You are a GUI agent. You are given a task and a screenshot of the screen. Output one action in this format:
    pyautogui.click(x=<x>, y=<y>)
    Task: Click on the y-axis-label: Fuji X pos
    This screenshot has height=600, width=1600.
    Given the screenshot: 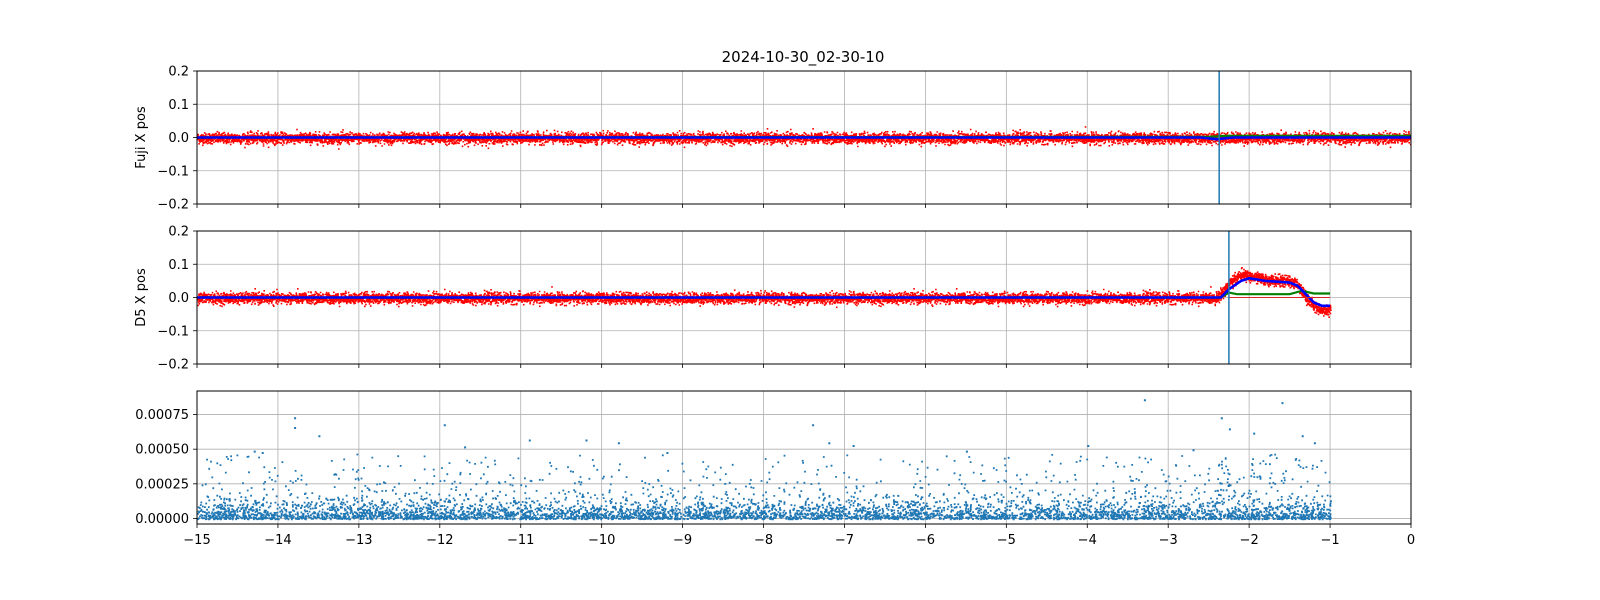 What is the action you would take?
    pyautogui.click(x=141, y=137)
    